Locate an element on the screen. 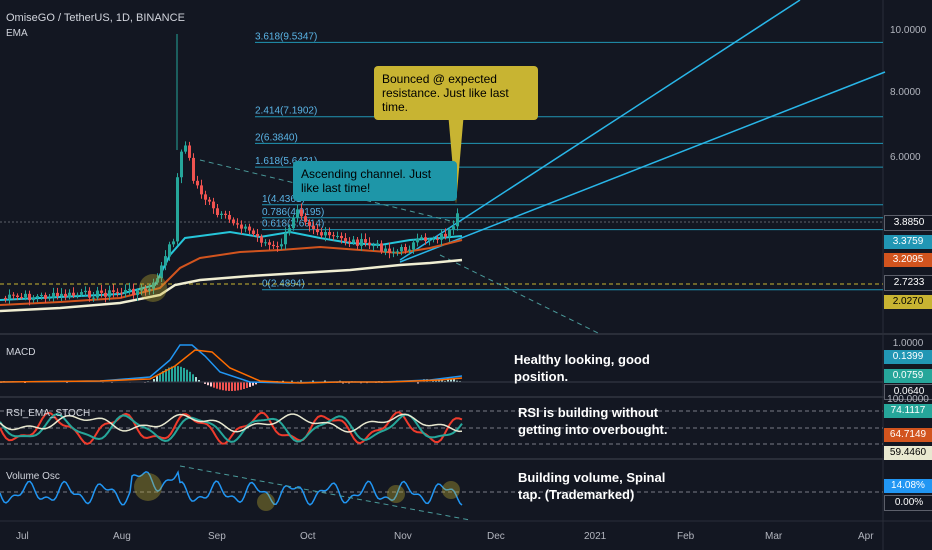  macd-pane-label: MACD is located at coordinates (21, 352).